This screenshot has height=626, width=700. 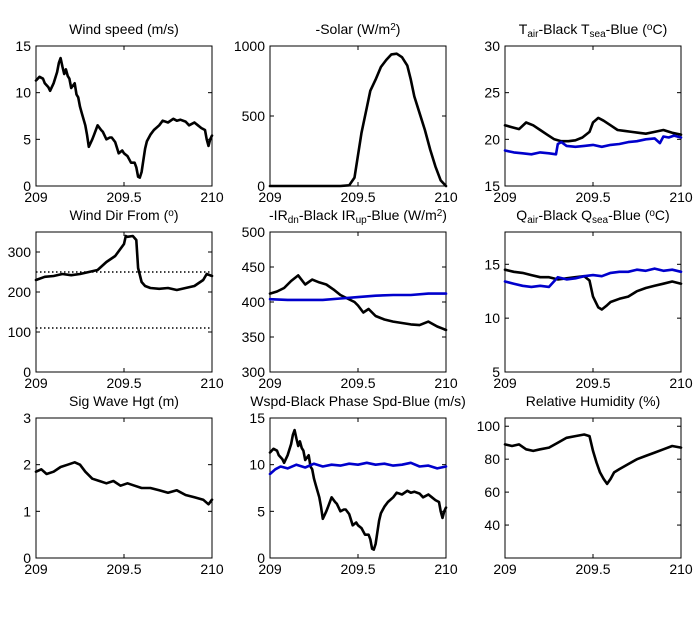 What do you see at coordinates (492, 93) in the screenshot?
I see `y-tick-label: 25` at bounding box center [492, 93].